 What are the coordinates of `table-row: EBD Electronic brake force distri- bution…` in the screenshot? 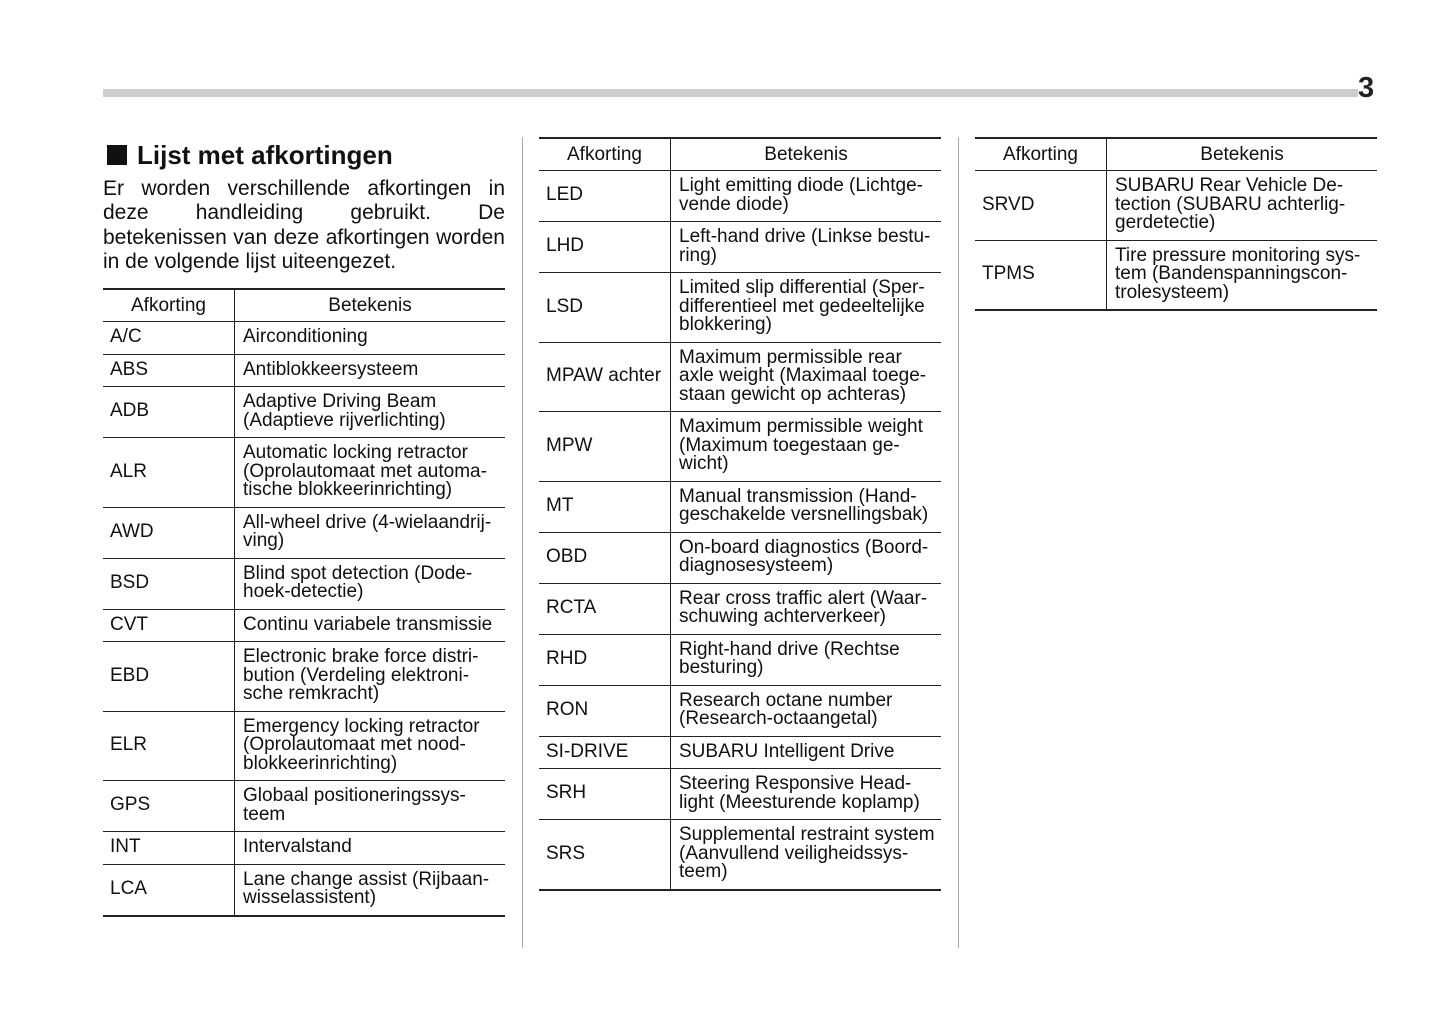 It's located at (304, 676).